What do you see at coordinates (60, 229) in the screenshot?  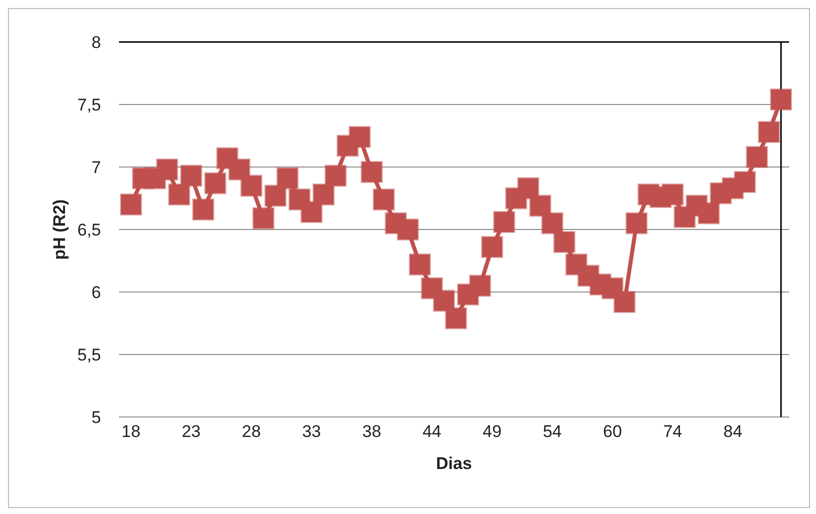 I see `y-axis-title: pH (R2)` at bounding box center [60, 229].